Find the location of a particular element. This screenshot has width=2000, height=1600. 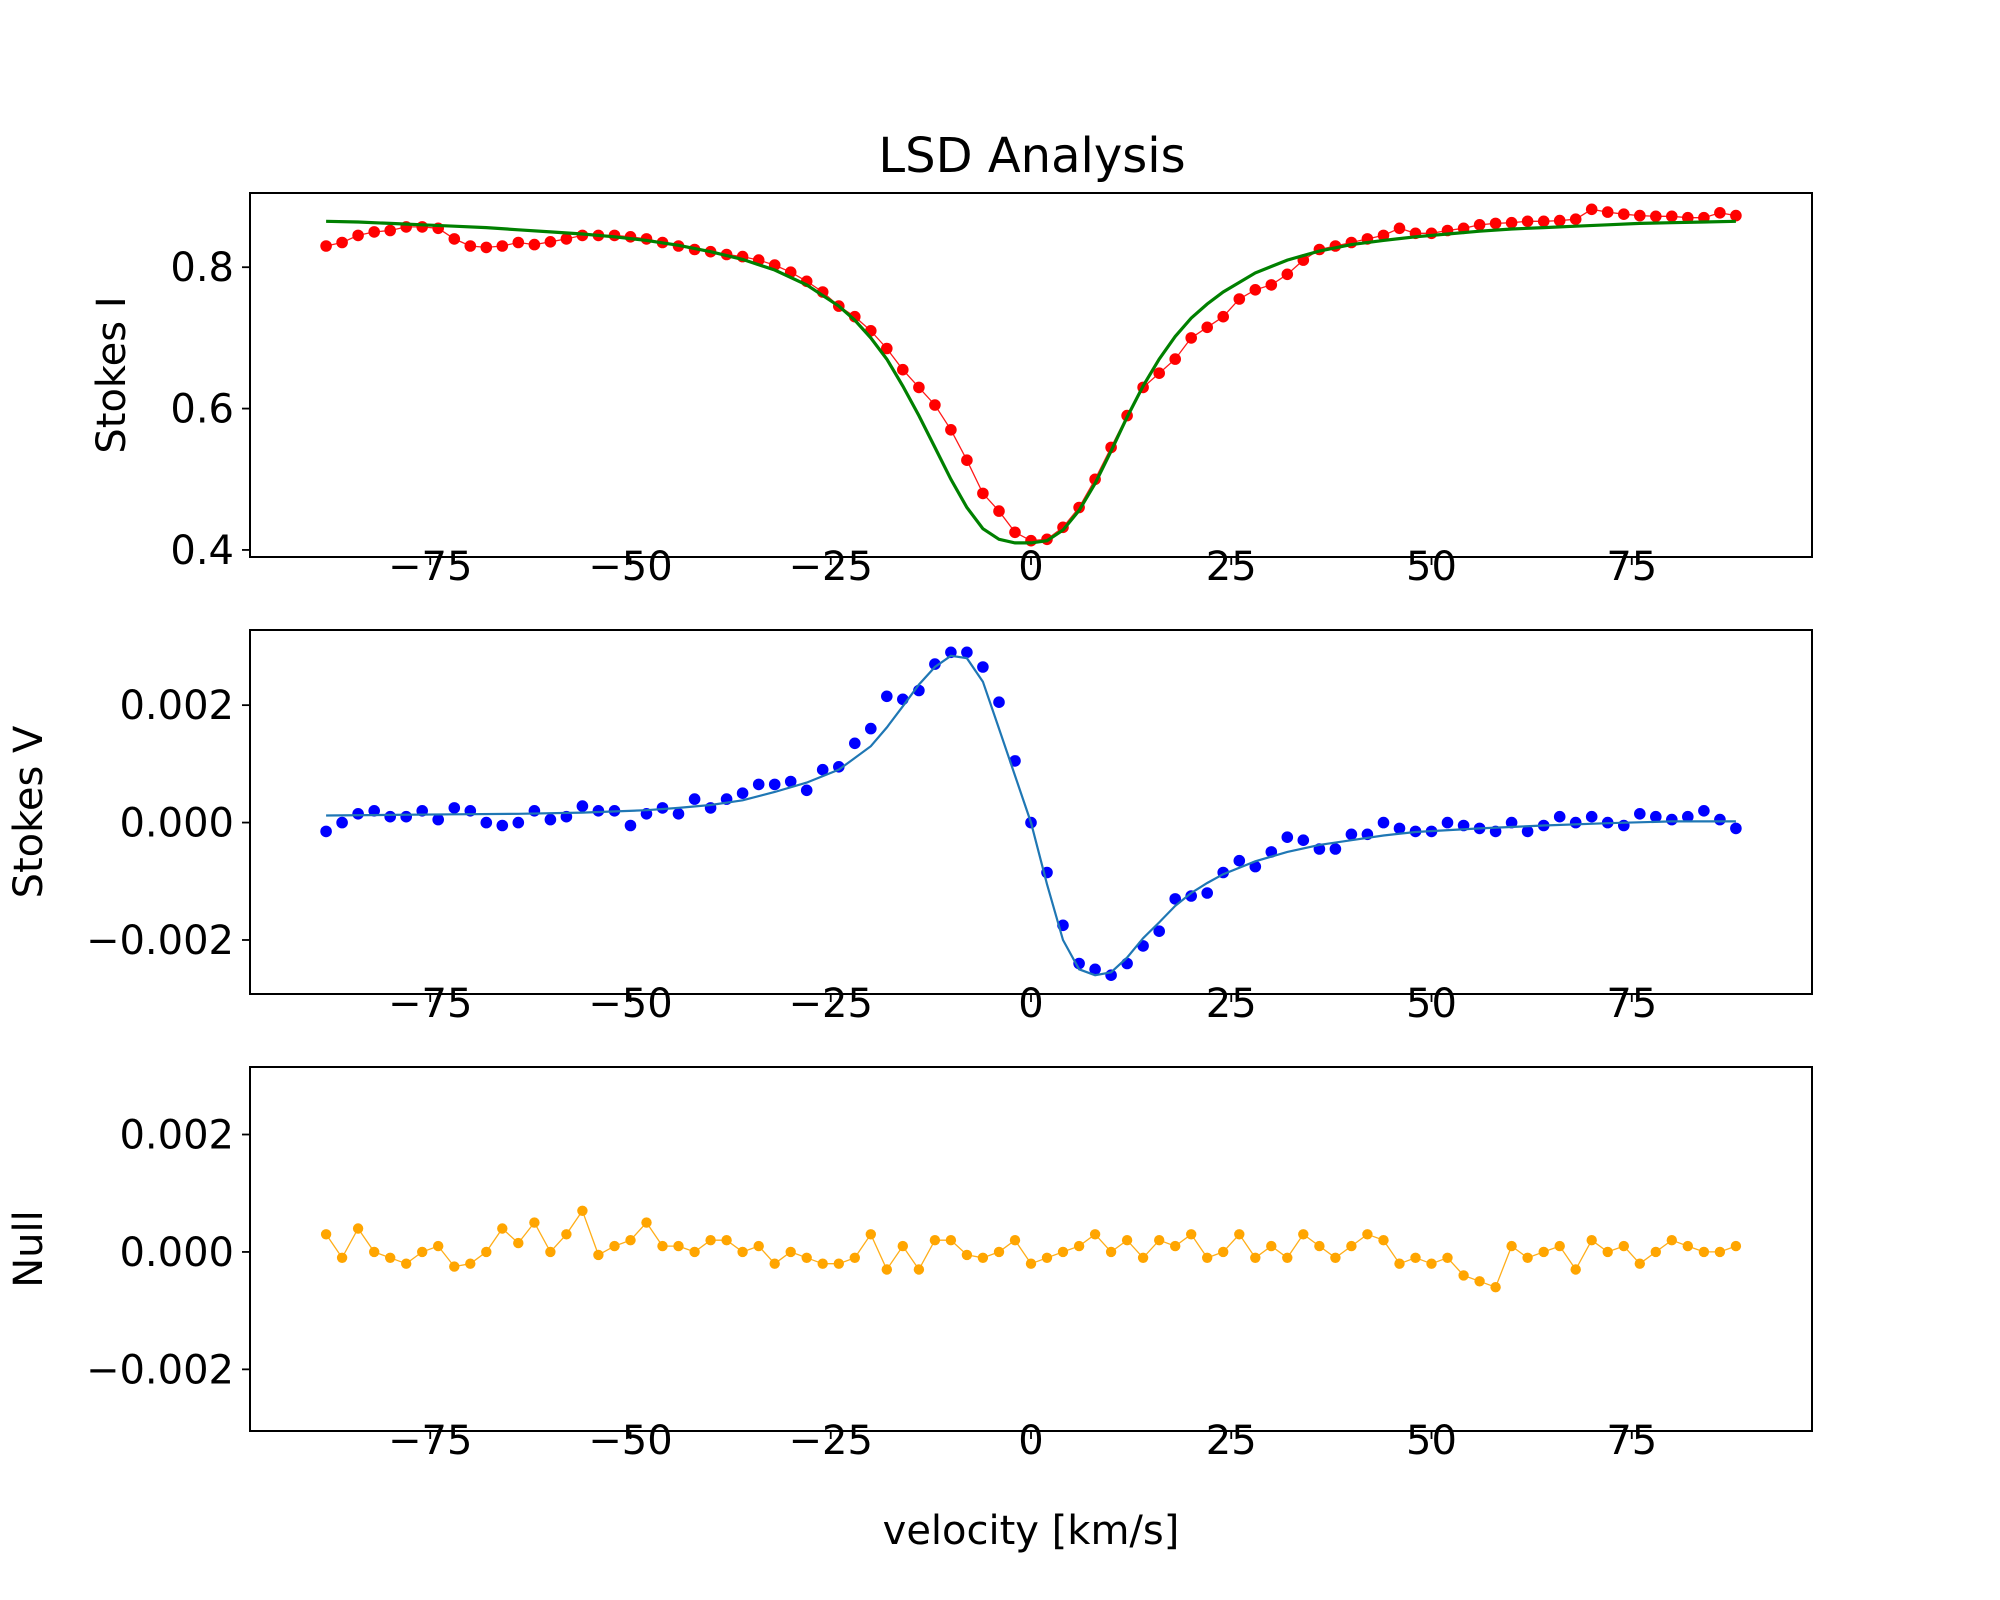

y-tick-label: 0.8 is located at coordinates (202, 268).